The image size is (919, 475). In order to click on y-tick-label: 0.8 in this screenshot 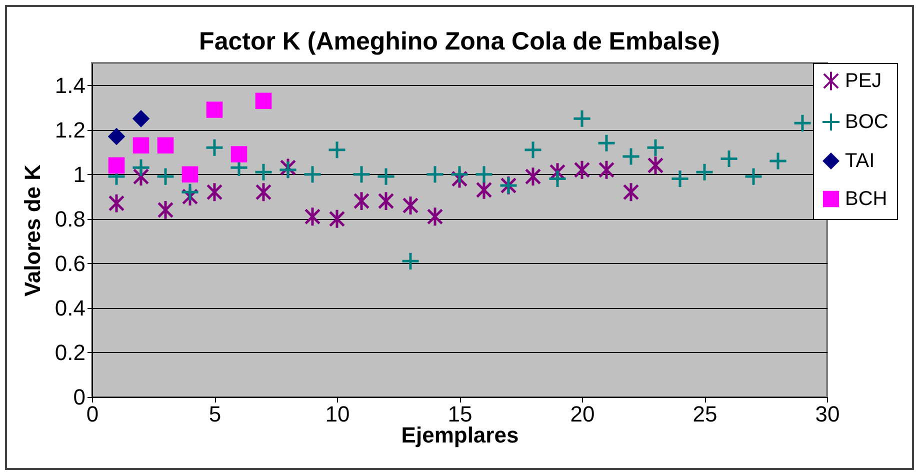, I will do `click(70, 219)`.